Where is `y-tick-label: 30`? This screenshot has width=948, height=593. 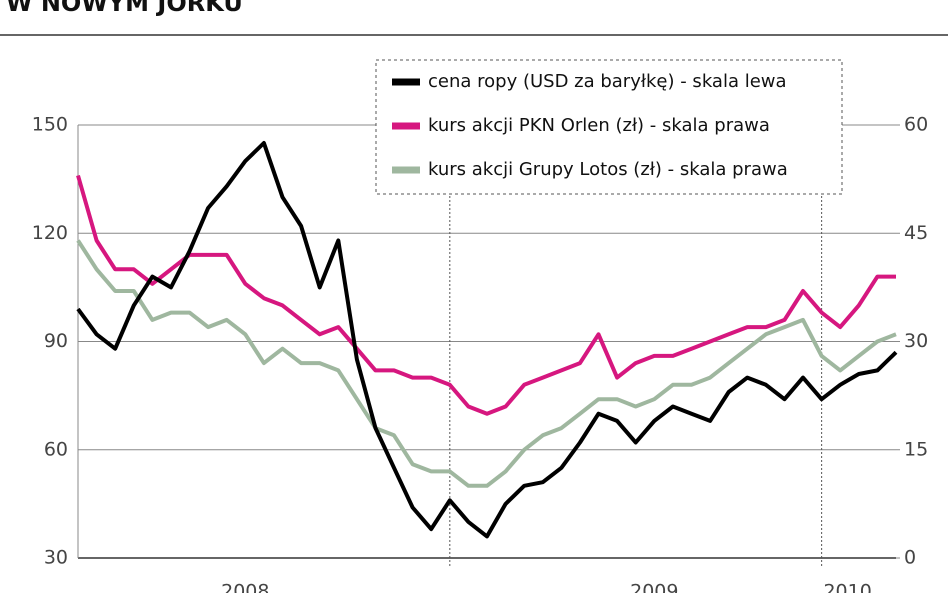 y-tick-label: 30 is located at coordinates (56, 558).